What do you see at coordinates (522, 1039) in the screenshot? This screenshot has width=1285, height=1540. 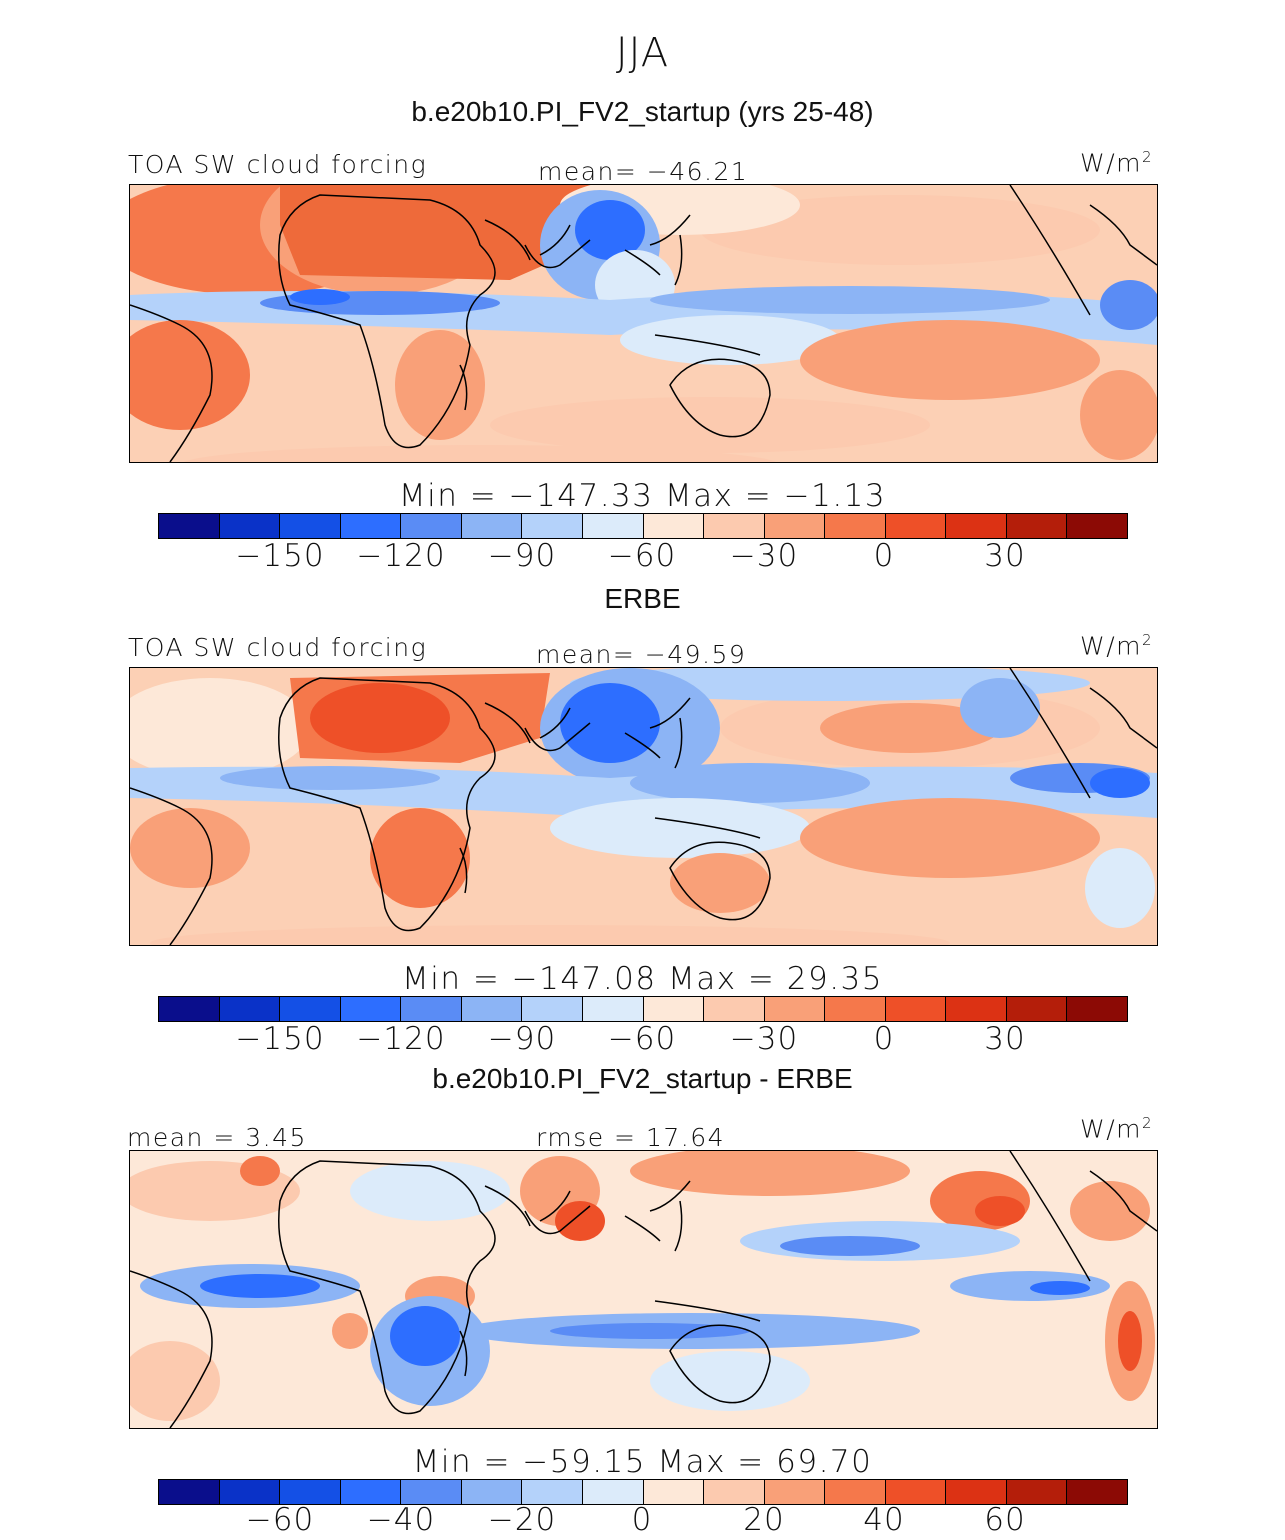 I see `panel2-tick-label: −90` at bounding box center [522, 1039].